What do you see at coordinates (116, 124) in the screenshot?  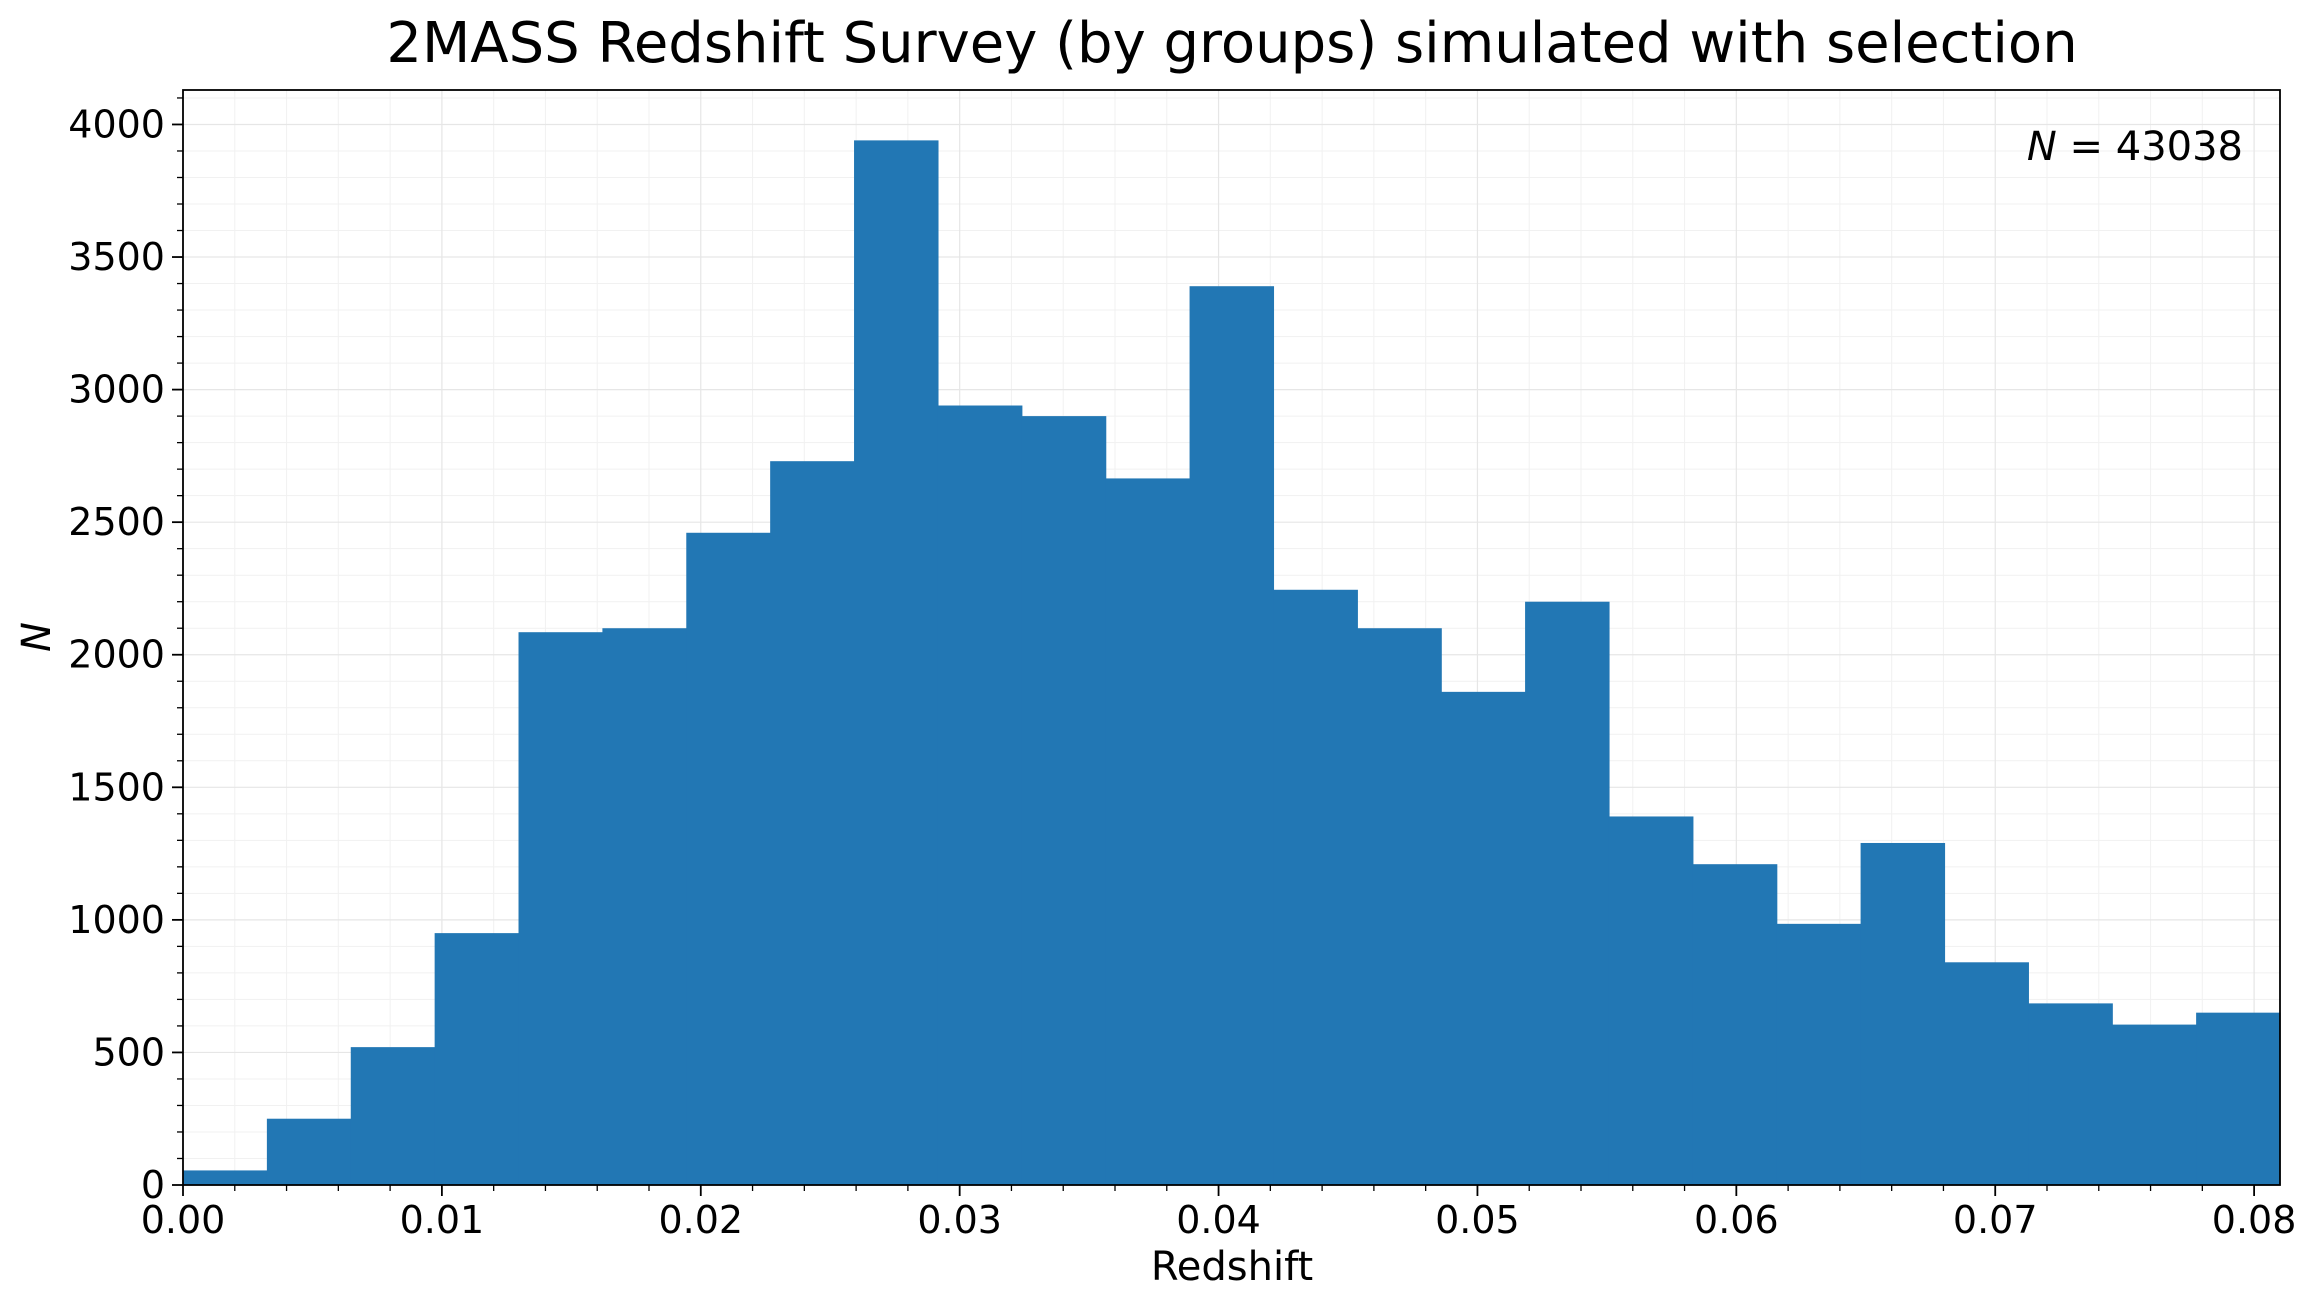 I see `y-tick-label: 4000` at bounding box center [116, 124].